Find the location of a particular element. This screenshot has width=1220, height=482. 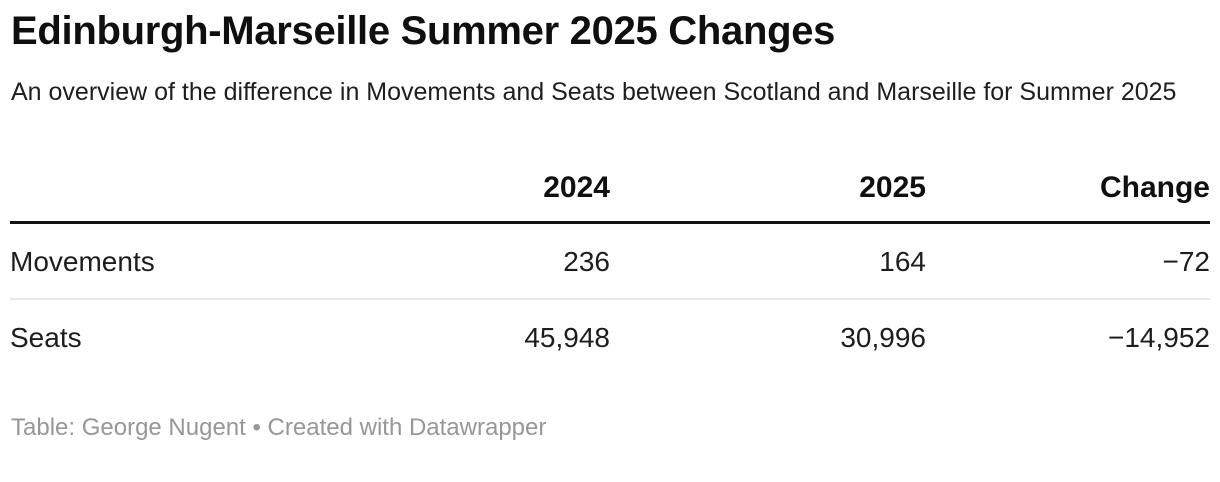

chart-title: Edinburgh-Marseille Summer 2025 Changes is located at coordinates (423, 31).